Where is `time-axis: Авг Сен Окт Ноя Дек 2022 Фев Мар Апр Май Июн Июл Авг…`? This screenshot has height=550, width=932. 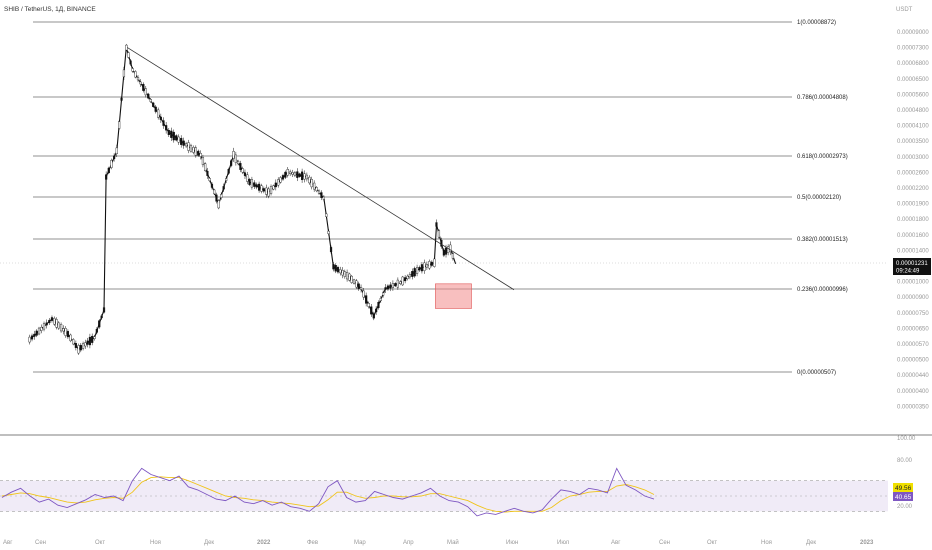 time-axis: Авг Сен Окт Ноя Дек 2022 Фев Мар Апр Май Июн Июл Авг… is located at coordinates (438, 542).